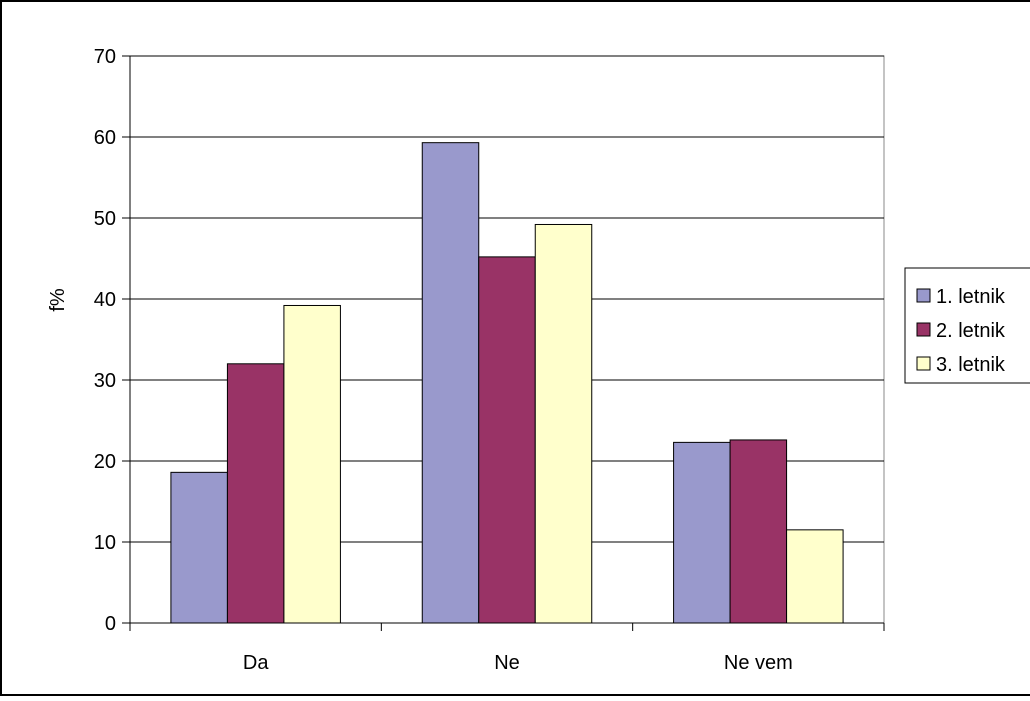 This screenshot has width=1030, height=701. I want to click on y-tick-label: 70, so click(105, 57).